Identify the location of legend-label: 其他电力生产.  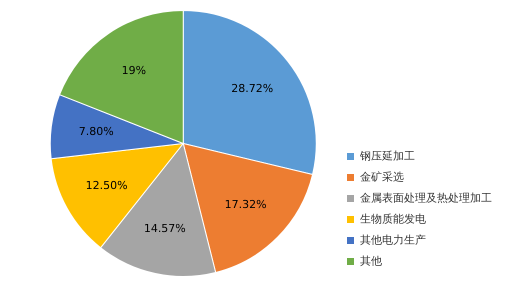
(393, 239).